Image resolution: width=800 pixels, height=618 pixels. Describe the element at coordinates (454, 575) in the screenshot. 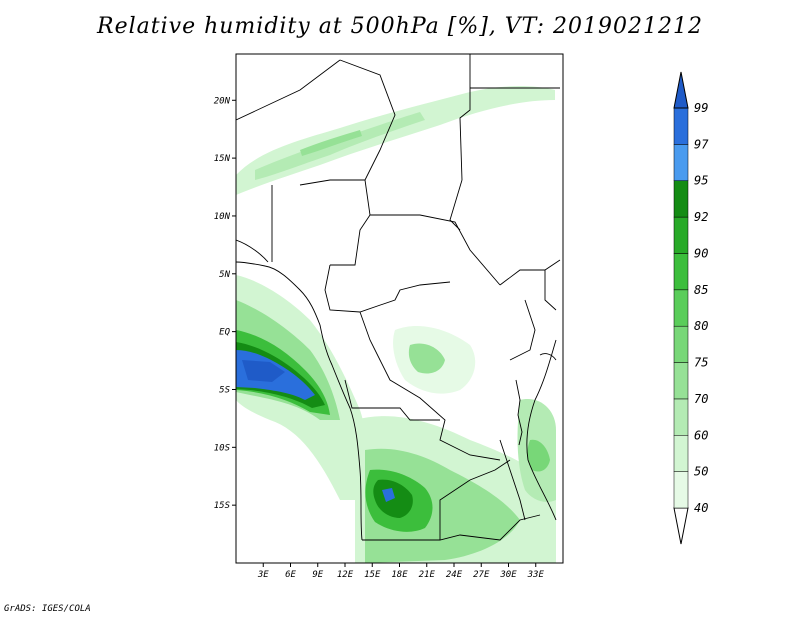

I see `lon-tick-label: 24E` at that location.